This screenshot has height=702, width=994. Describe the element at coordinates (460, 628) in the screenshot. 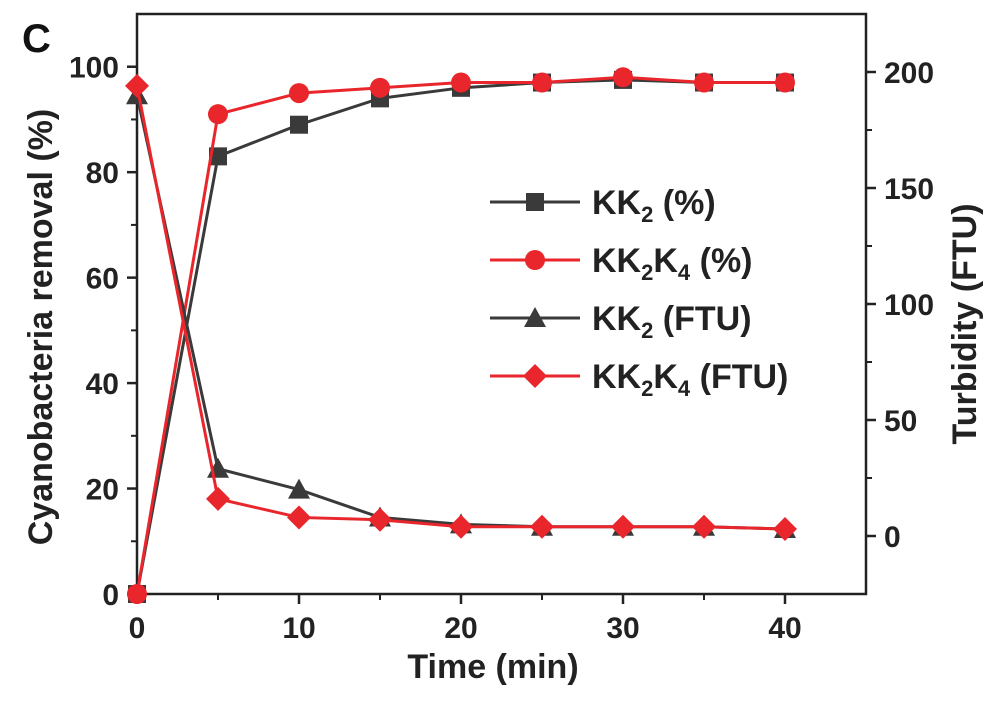

I see `x-tick-label: 20` at that location.